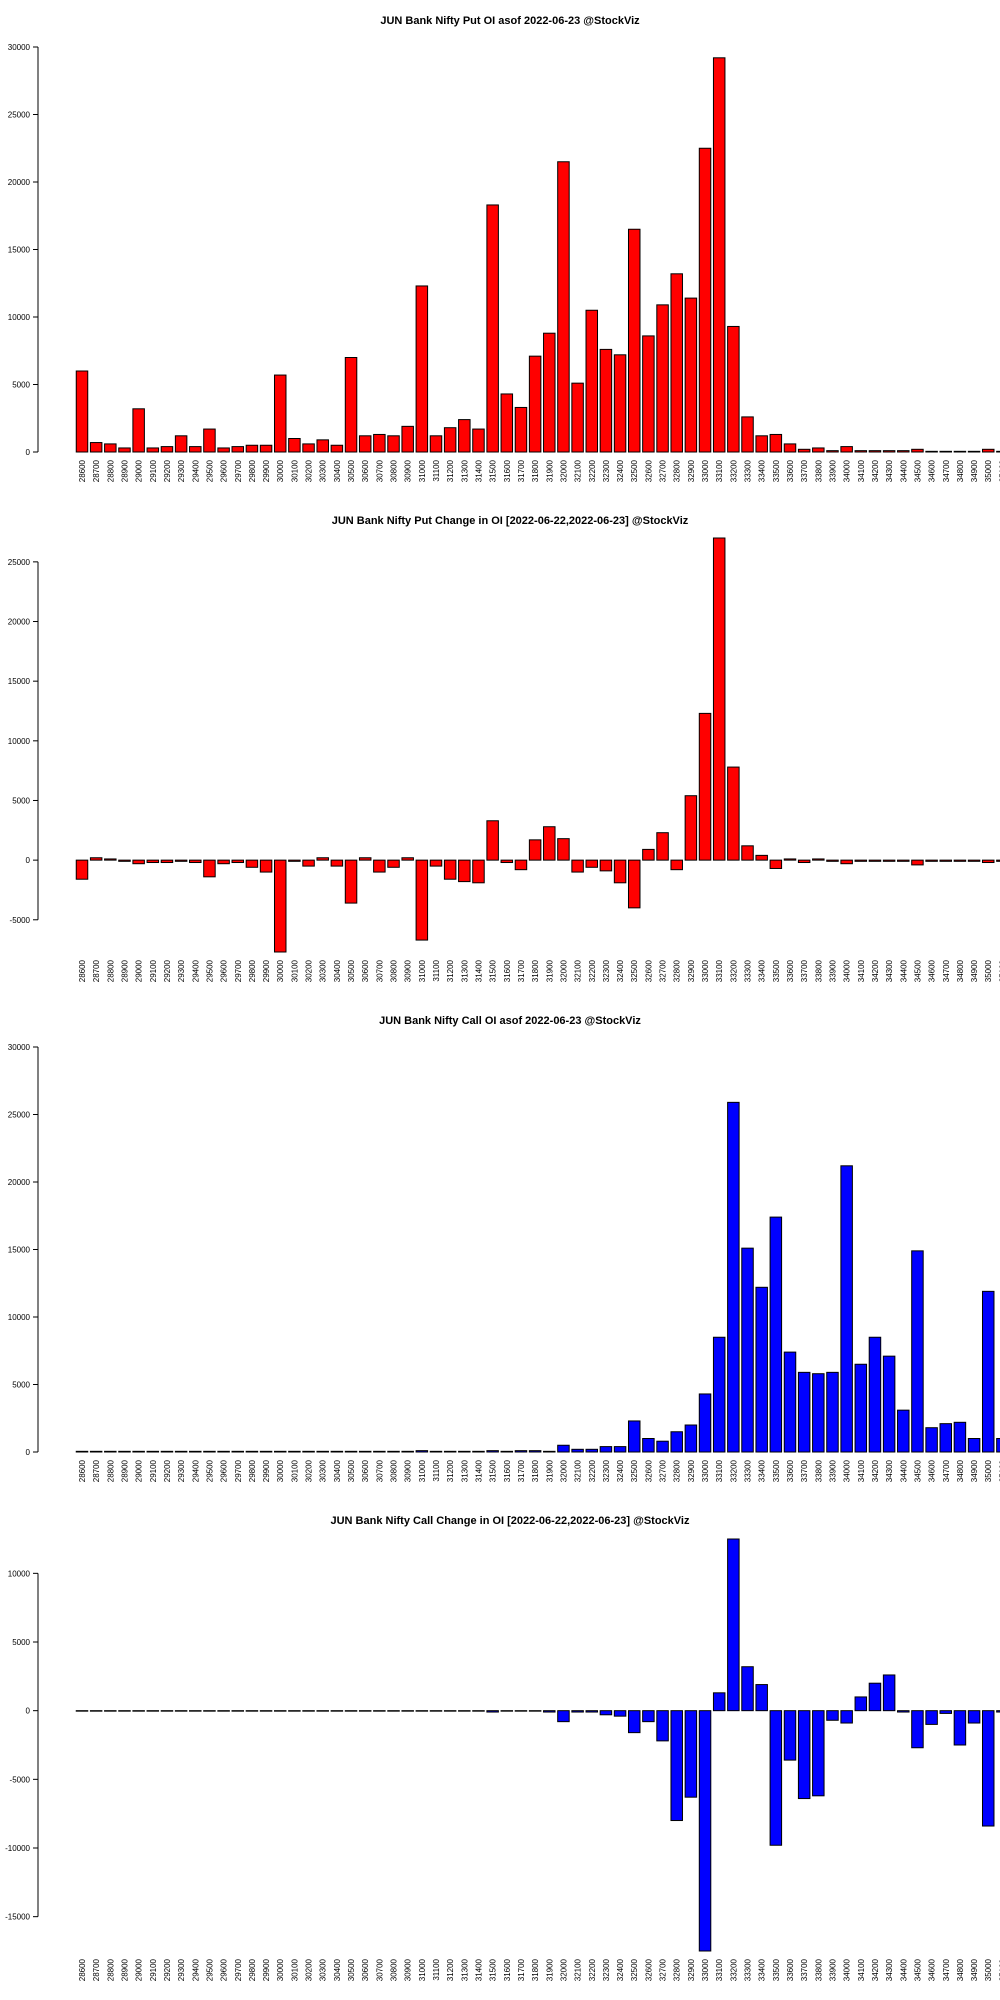 Image resolution: width=1000 pixels, height=2000 pixels. I want to click on x-tick-label: 34700, so click(946, 1969).